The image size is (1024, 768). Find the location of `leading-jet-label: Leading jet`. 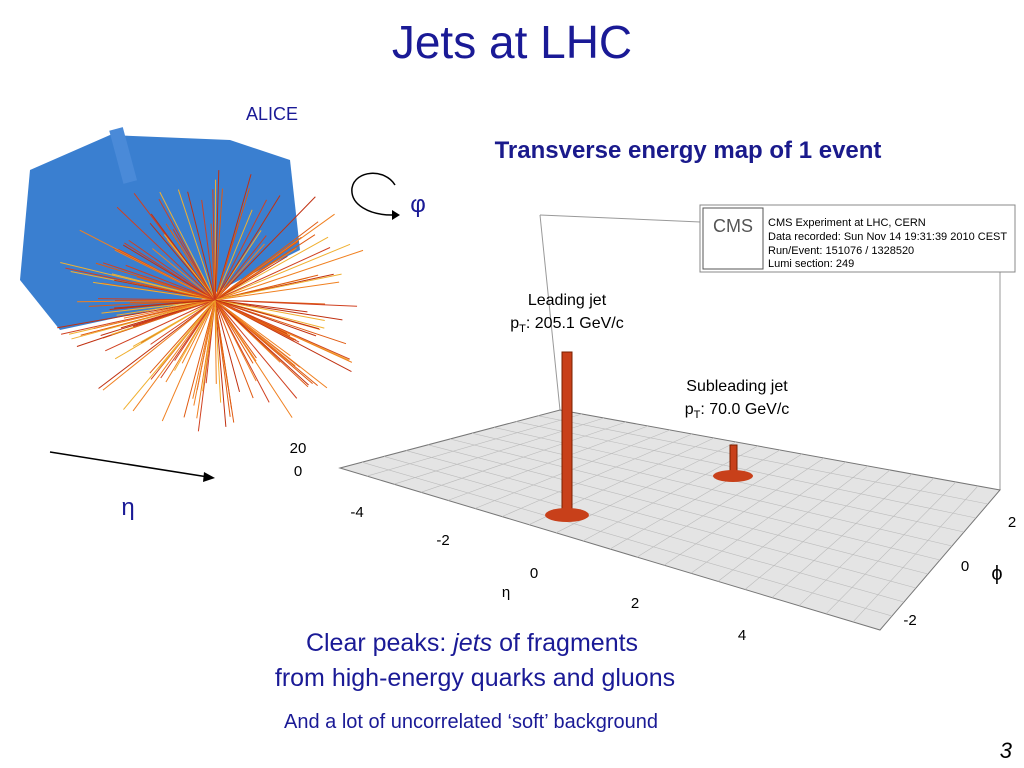

leading-jet-label: Leading jet is located at coordinates (567, 300).